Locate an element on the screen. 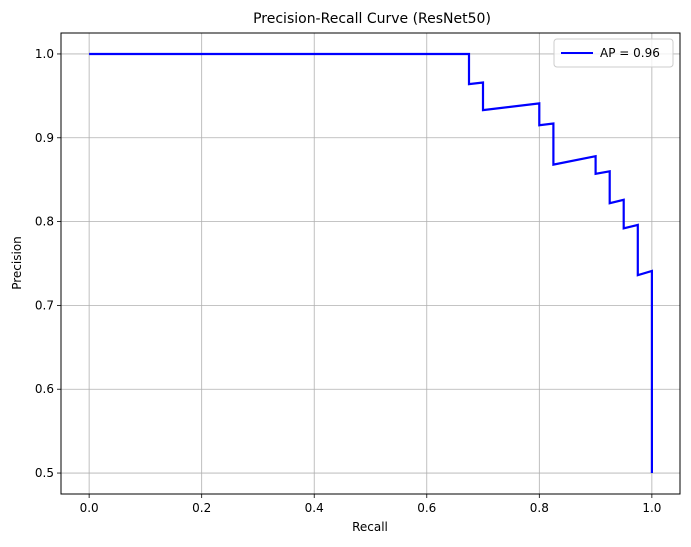  x-axis: 0.0 0.2 0.4 0.6 0.8 1.0 is located at coordinates (370, 504).